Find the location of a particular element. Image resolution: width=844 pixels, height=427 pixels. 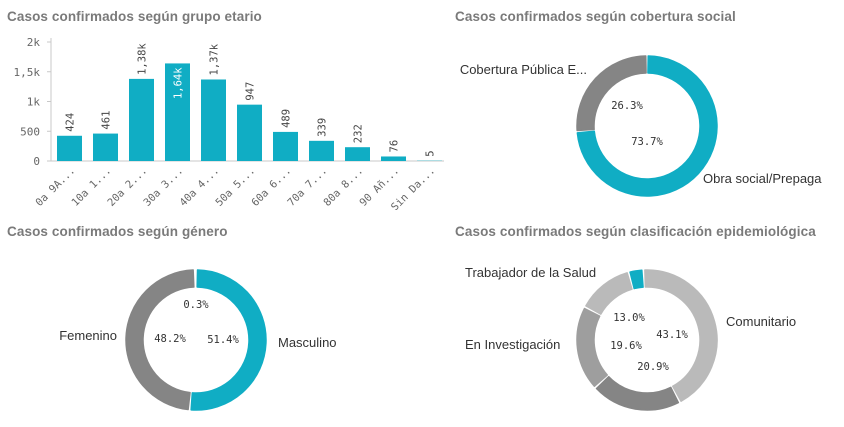

coverage-chart-title: Casos confirmados según cobertura social is located at coordinates (595, 16).